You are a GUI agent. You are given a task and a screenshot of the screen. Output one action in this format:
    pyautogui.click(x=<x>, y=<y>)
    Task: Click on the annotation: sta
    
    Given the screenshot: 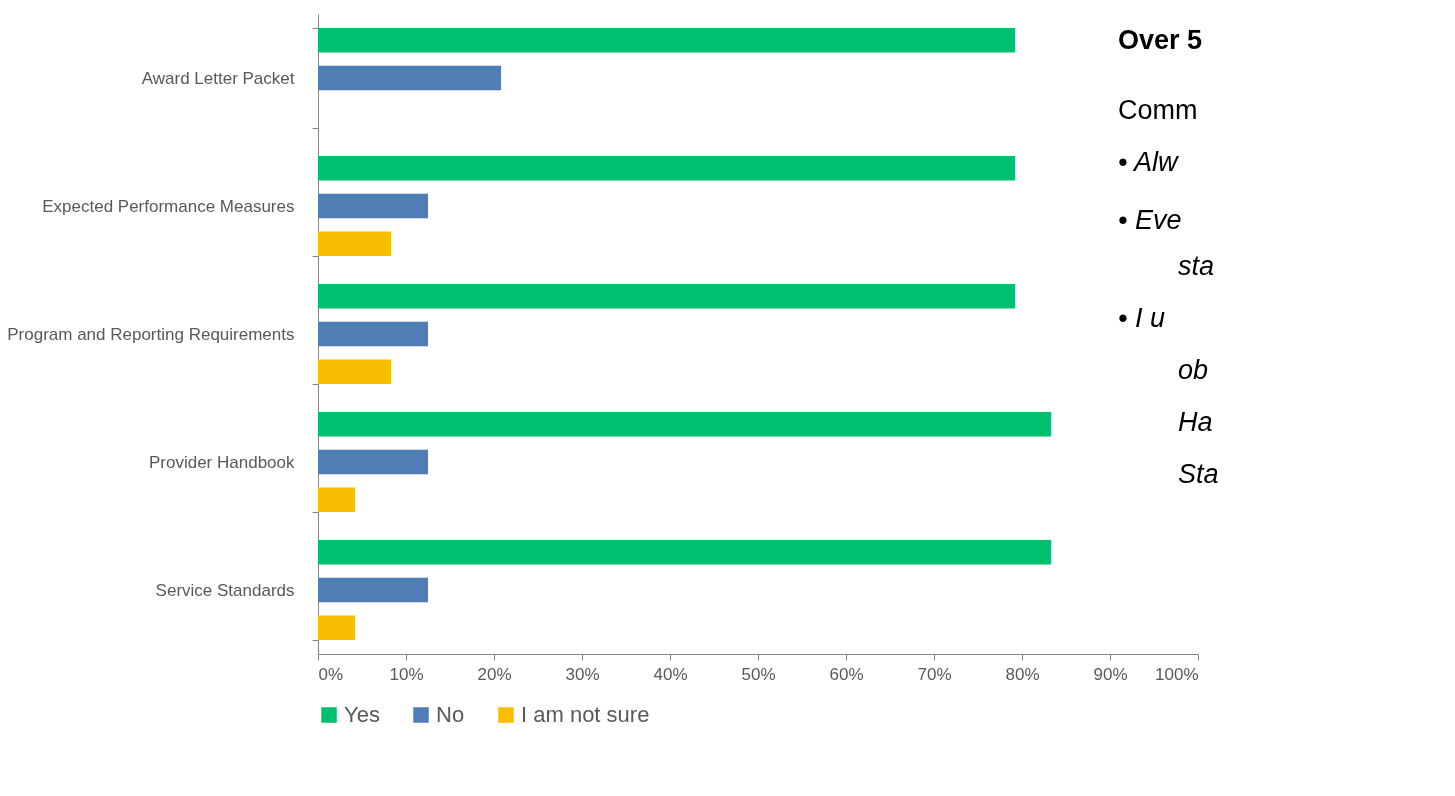 What is the action you would take?
    pyautogui.click(x=1196, y=266)
    